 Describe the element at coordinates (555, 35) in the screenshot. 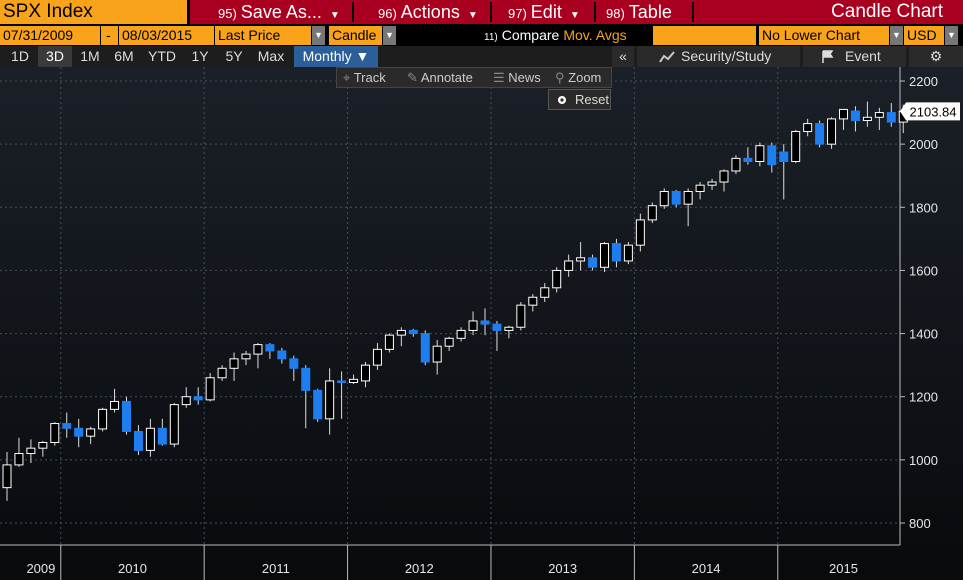

I see `compare-button: 11) Compare Mov. Avgs` at that location.